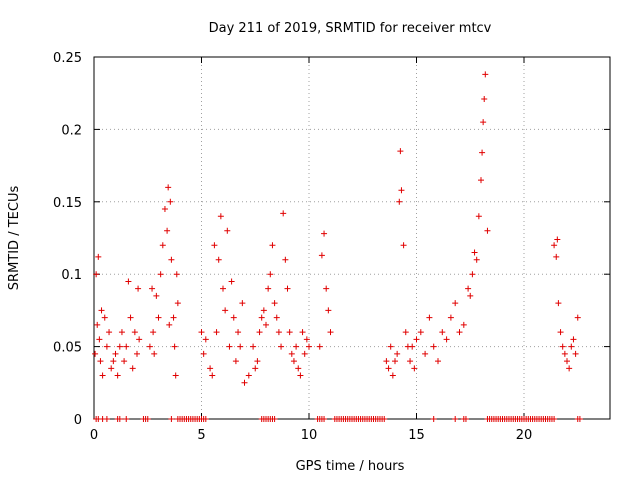 Image resolution: width=640 pixels, height=480 pixels. Describe the element at coordinates (67, 348) in the screenshot. I see `y-tick-label: 0.05` at that location.